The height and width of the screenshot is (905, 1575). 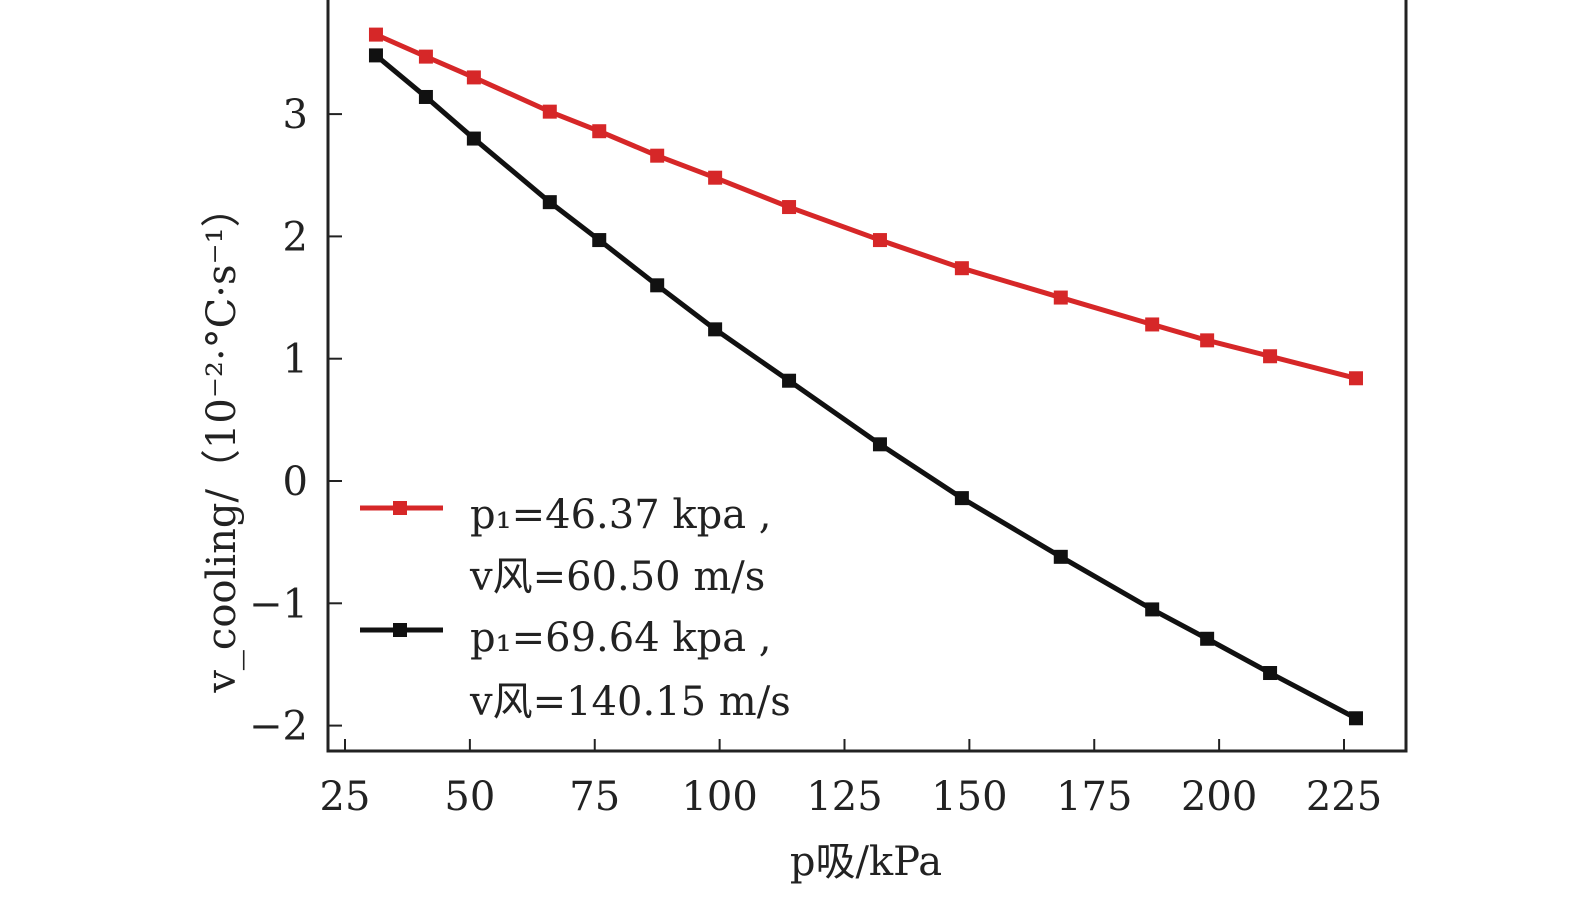 What do you see at coordinates (1219, 797) in the screenshot?
I see `x-tick-label: 200` at bounding box center [1219, 797].